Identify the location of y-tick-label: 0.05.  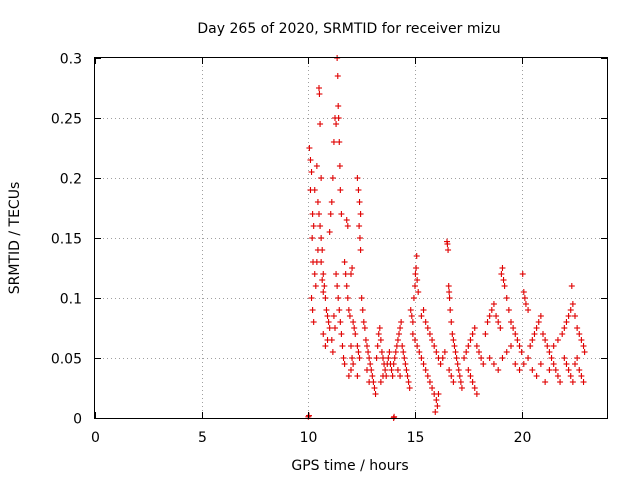
(66, 360).